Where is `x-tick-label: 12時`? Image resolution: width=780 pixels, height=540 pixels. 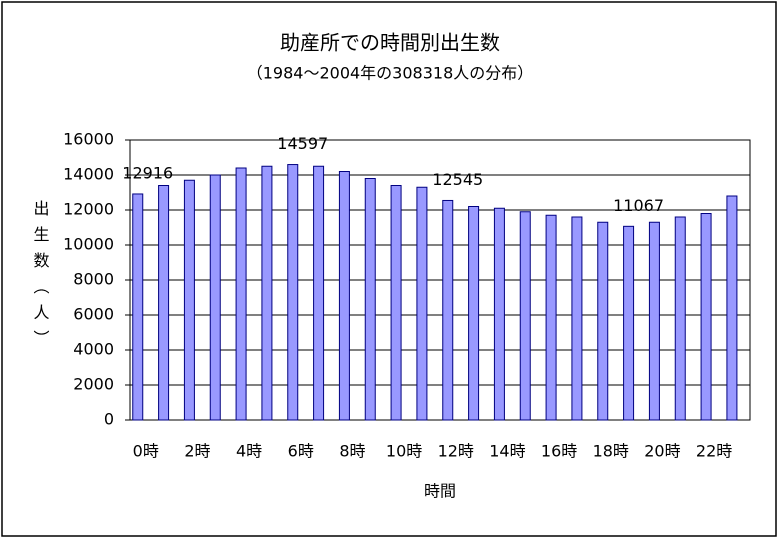 x-tick-label: 12時 is located at coordinates (456, 451).